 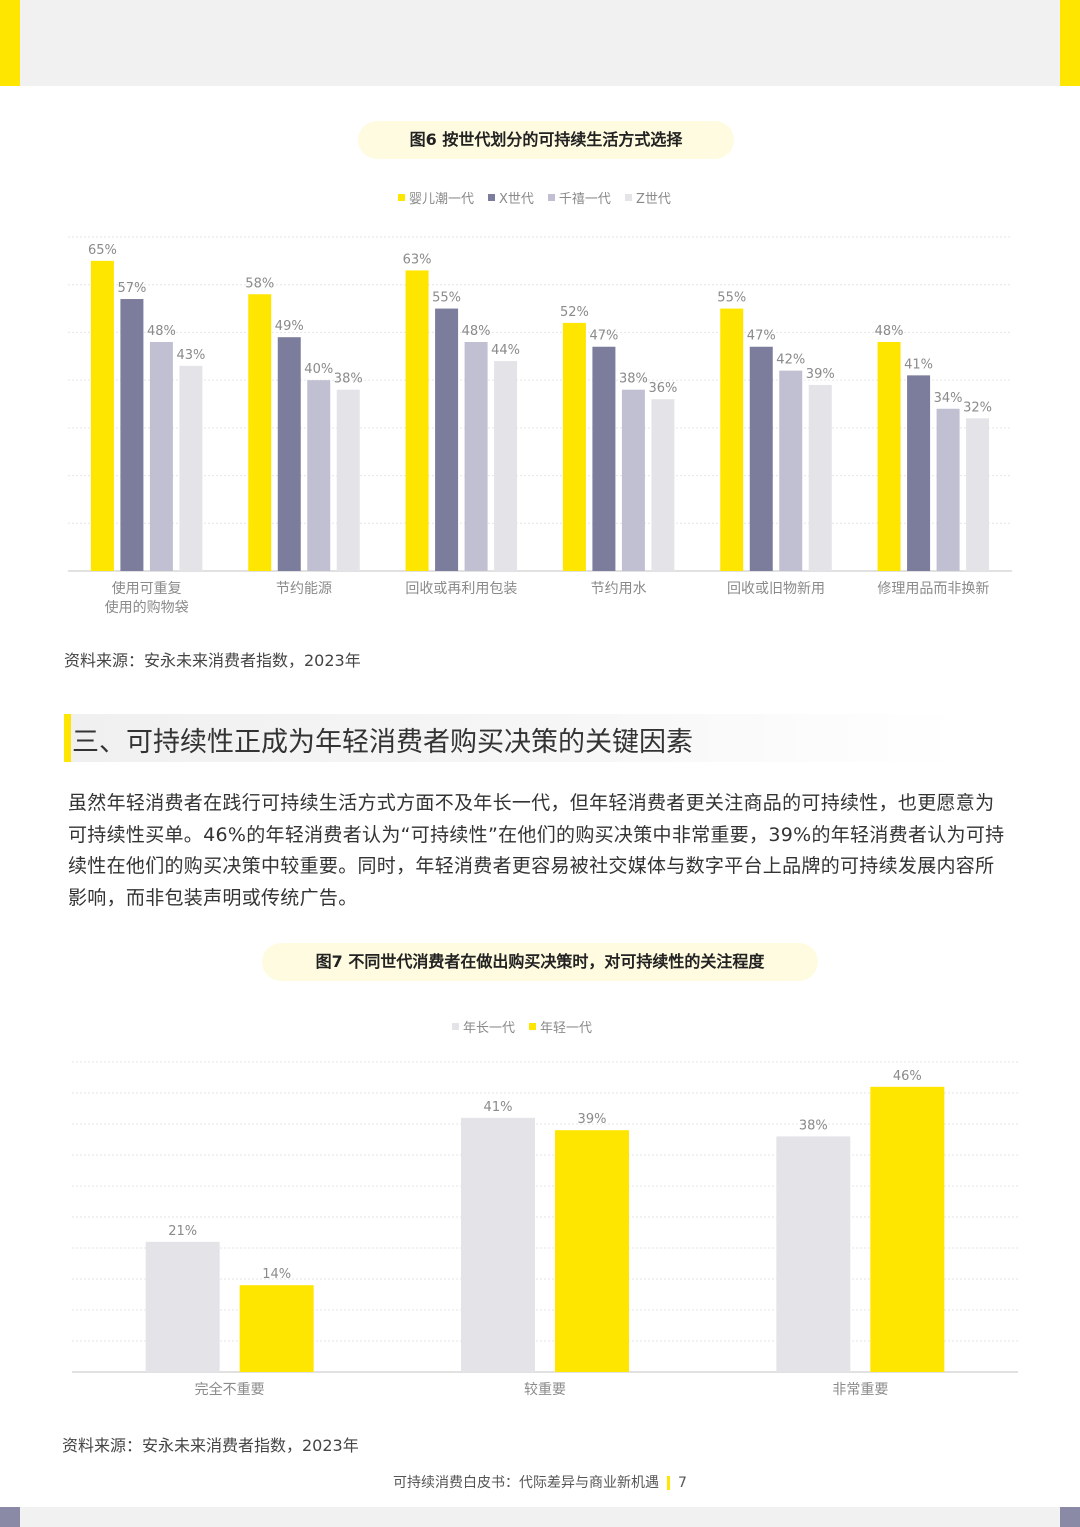 What do you see at coordinates (276, 1274) in the screenshot?
I see `figure7-data-label: 14%` at bounding box center [276, 1274].